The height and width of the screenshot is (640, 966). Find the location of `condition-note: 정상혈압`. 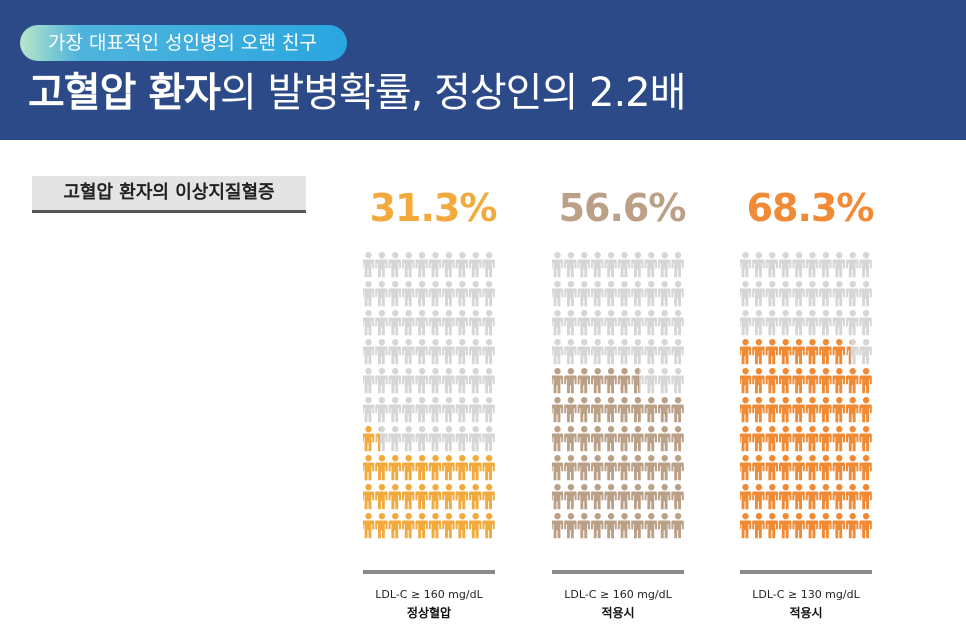

condition-note: 정상혈압 is located at coordinates (429, 613).